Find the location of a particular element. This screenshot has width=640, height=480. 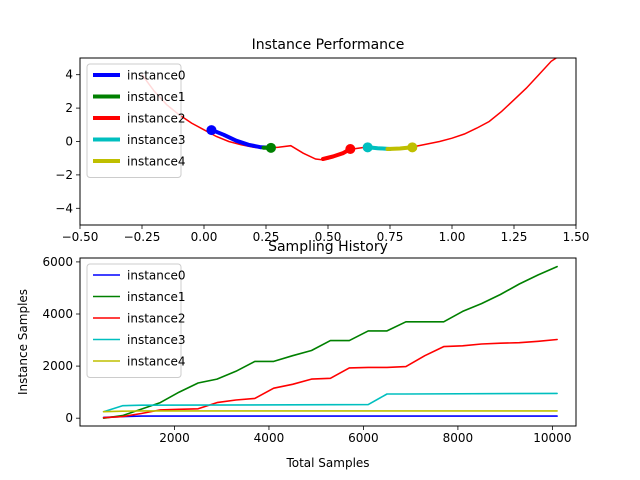

x-tick-label: 2000 is located at coordinates (174, 438).